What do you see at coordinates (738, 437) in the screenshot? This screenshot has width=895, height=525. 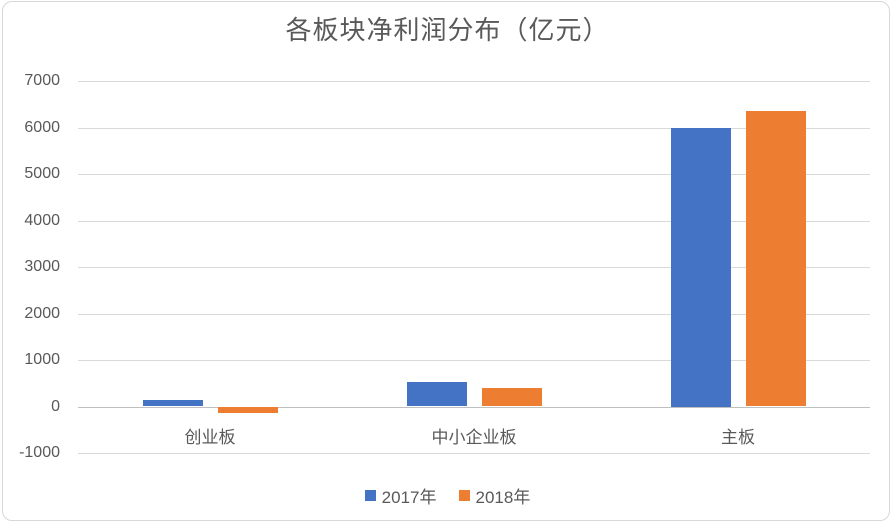 I see `category-label: 主板` at bounding box center [738, 437].